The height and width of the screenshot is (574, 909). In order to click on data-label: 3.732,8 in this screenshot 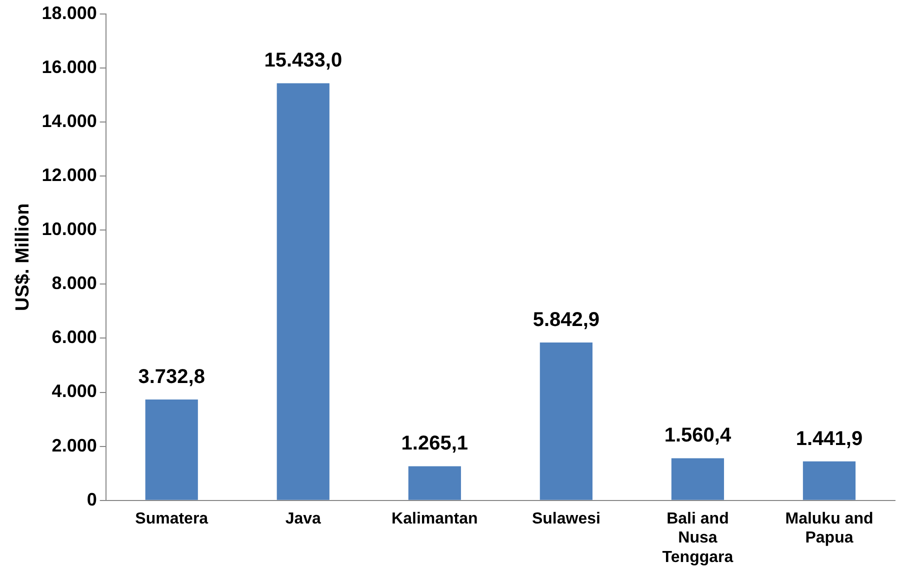, I will do `click(171, 377)`.